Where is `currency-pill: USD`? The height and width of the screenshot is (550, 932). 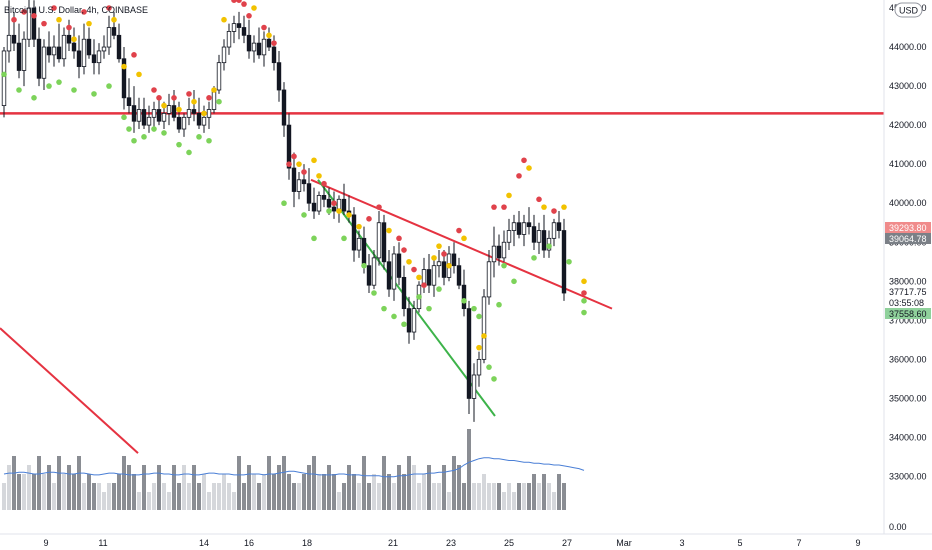 currency-pill: USD is located at coordinates (908, 10).